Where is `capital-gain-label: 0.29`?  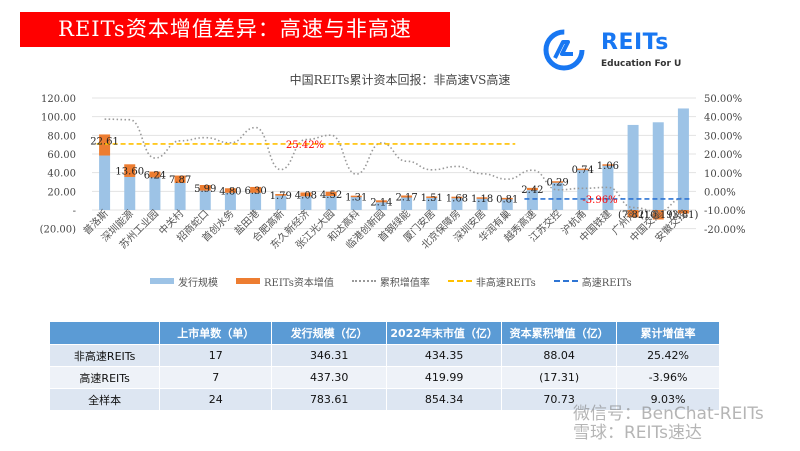 capital-gain-label: 0.29 is located at coordinates (557, 182).